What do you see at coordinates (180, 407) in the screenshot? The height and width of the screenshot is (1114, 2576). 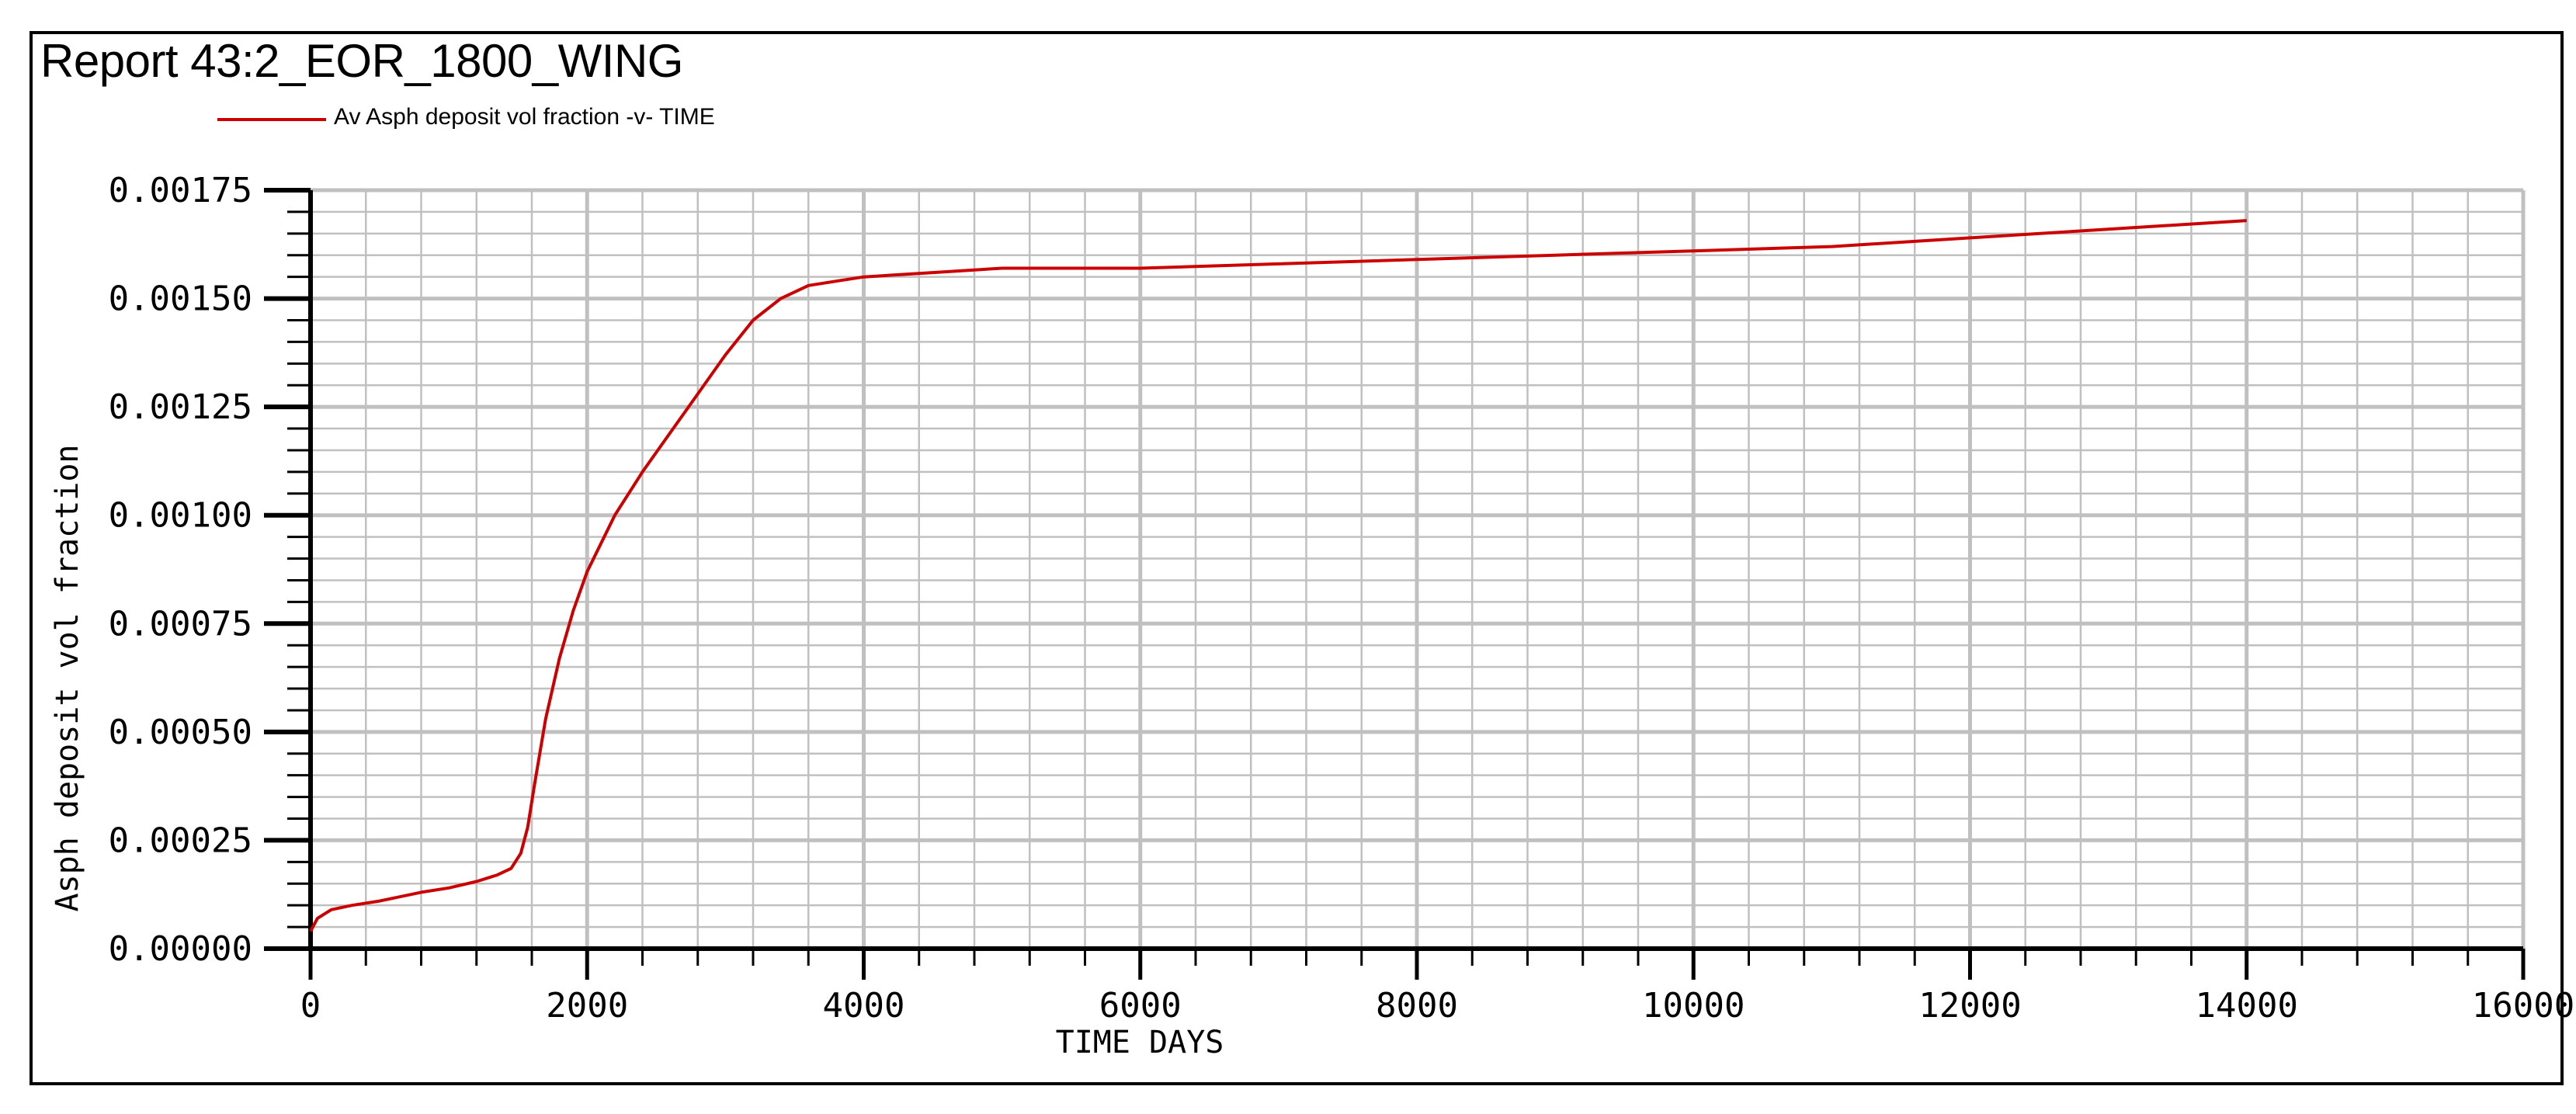 I see `y-tick-label: 0.00125` at bounding box center [180, 407].